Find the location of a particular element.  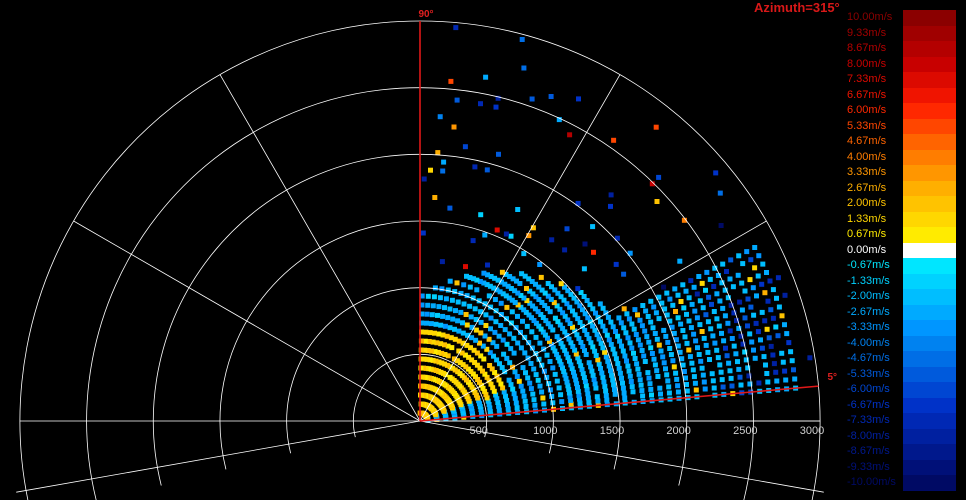

colorbar-label: -9.33m/s is located at coordinates (868, 466).